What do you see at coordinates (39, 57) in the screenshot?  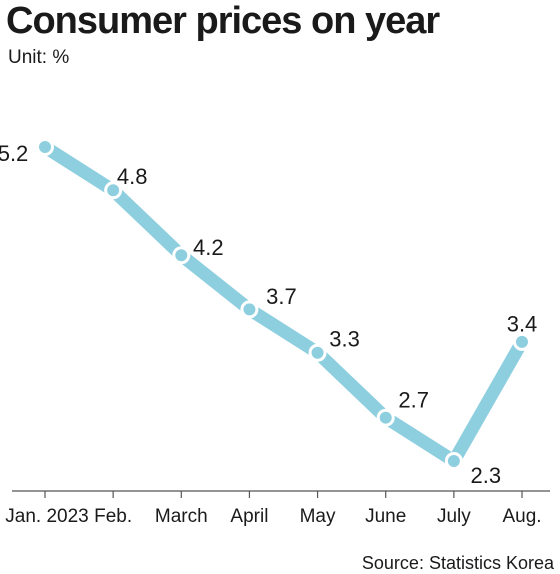 I see `unit-label: Unit: %` at bounding box center [39, 57].